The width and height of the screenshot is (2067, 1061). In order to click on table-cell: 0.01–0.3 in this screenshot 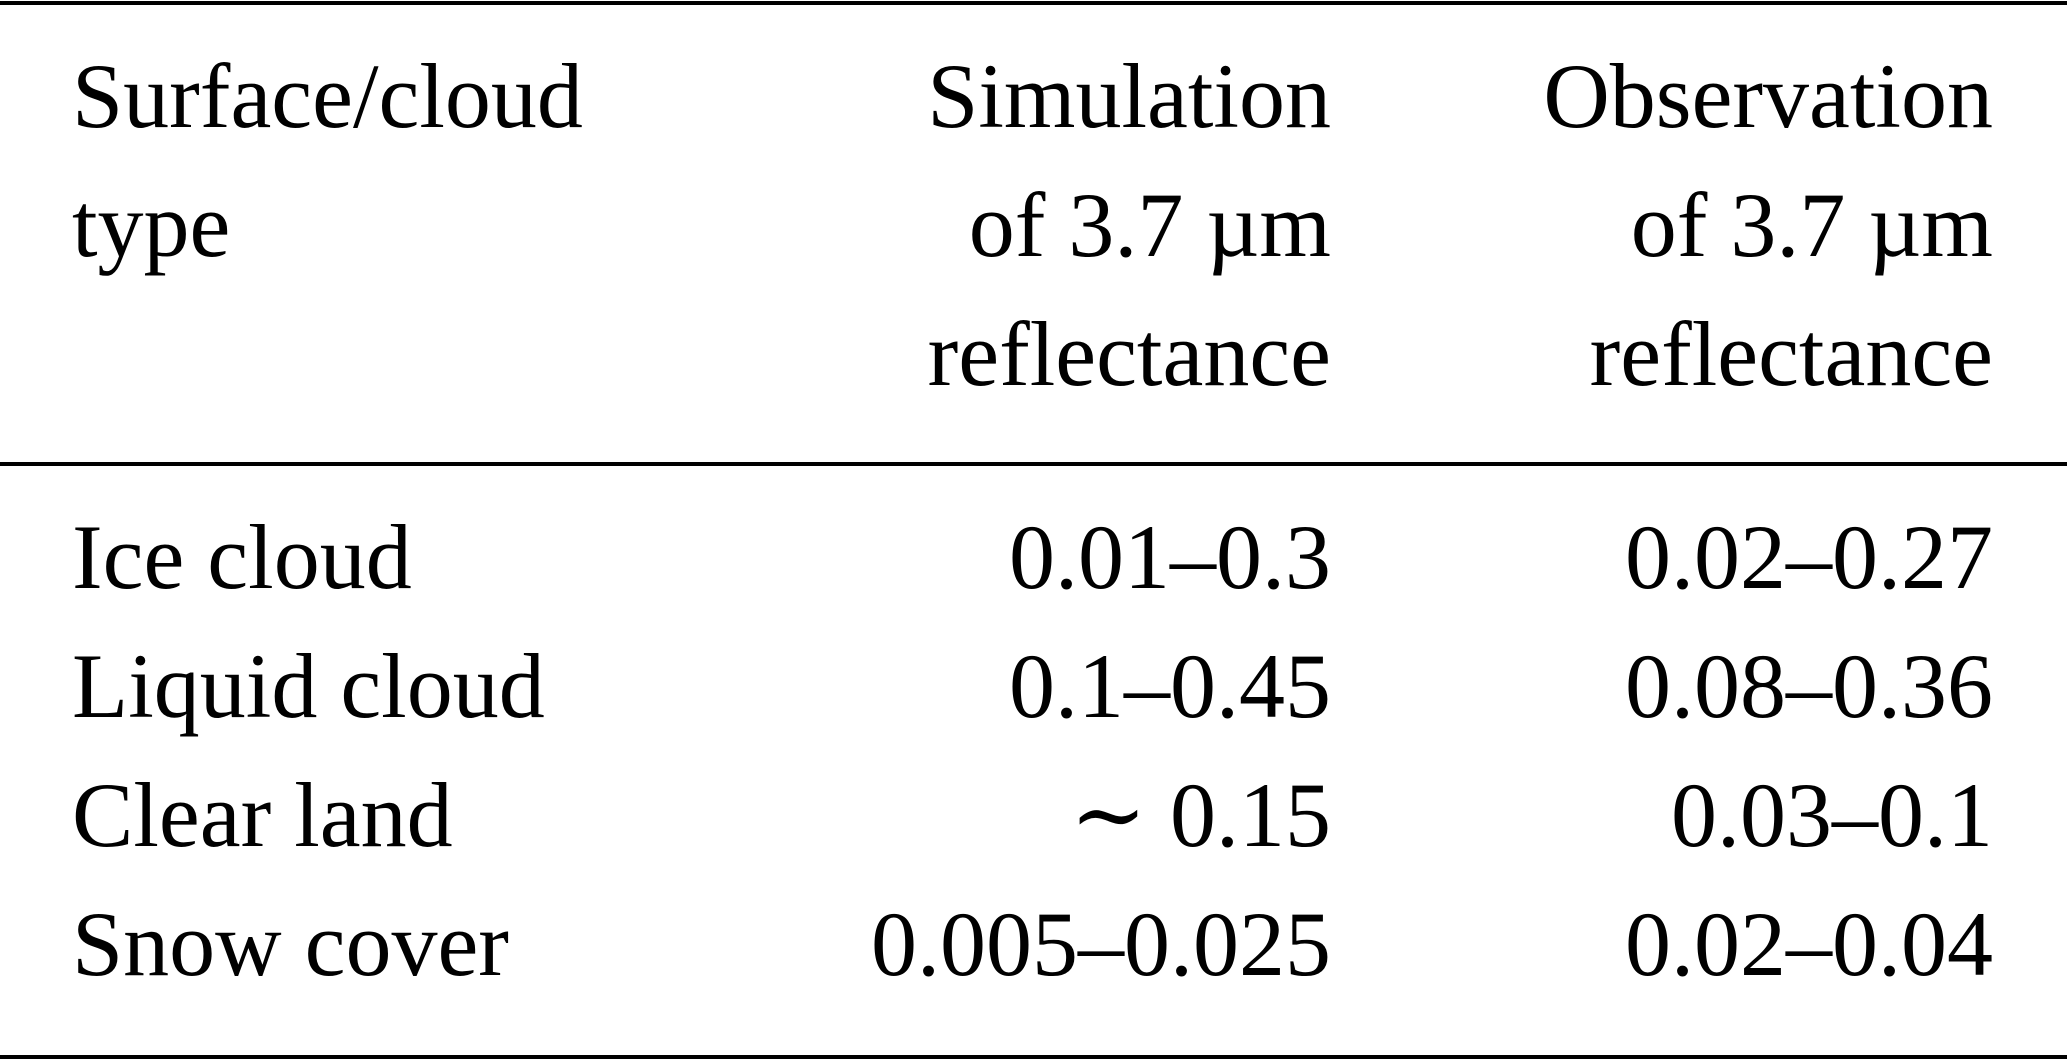, I will do `click(1170, 557)`.